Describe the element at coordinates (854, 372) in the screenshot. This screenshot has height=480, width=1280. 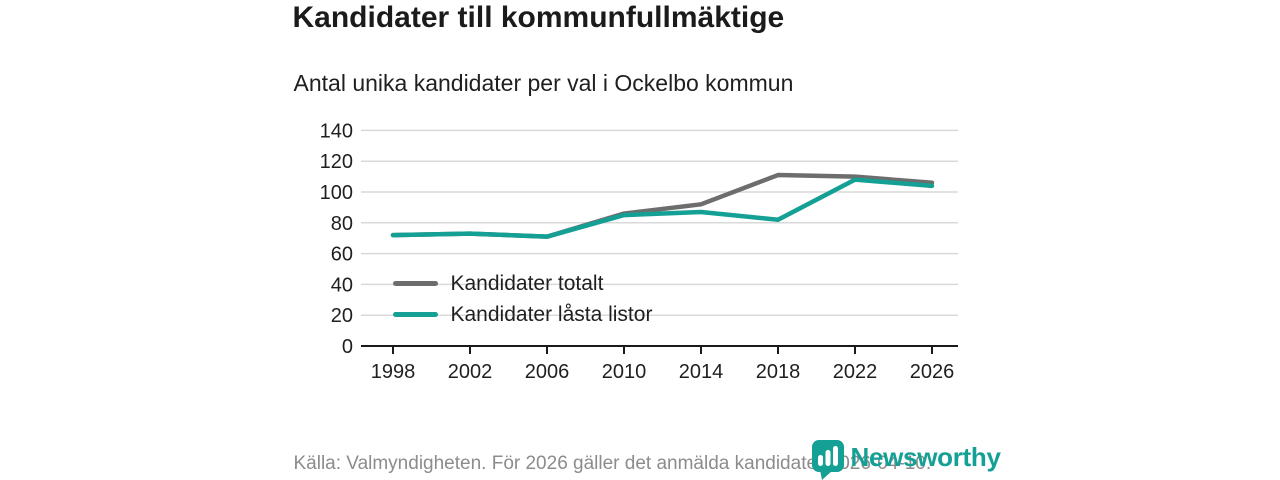
I see `svg-text: 2022` at that location.